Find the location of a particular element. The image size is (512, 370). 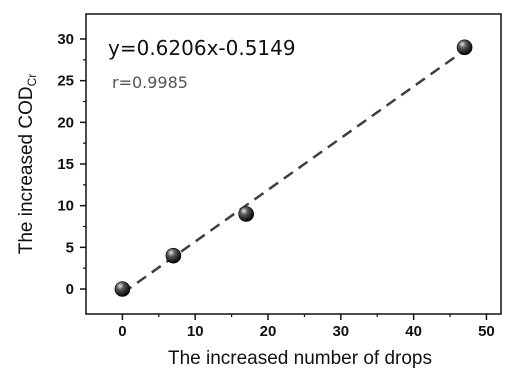

x-tick-label: 0 is located at coordinates (122, 331).